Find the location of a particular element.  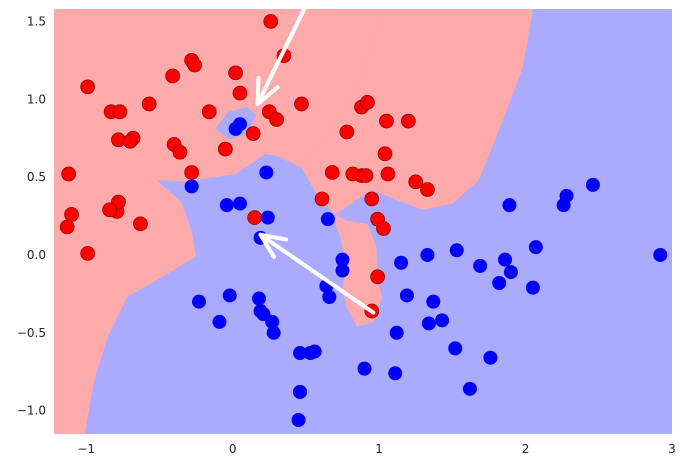

x-tick-label: 1 is located at coordinates (379, 449).